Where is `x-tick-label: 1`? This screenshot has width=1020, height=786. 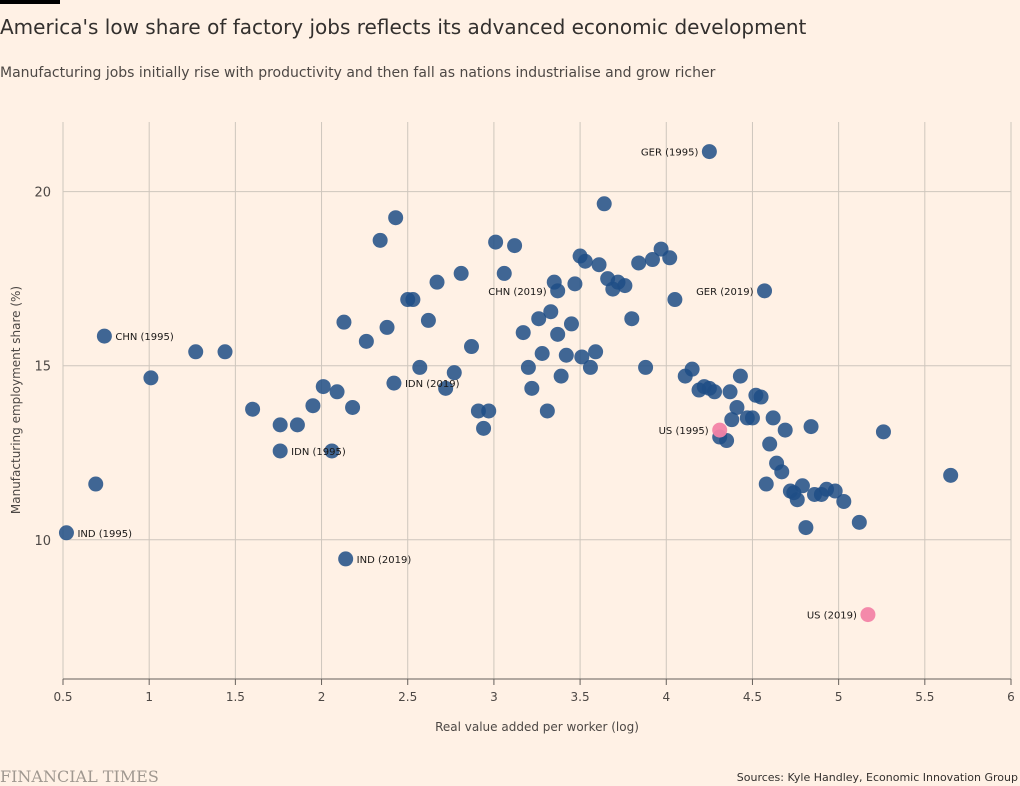 x-tick-label: 1 is located at coordinates (149, 697).